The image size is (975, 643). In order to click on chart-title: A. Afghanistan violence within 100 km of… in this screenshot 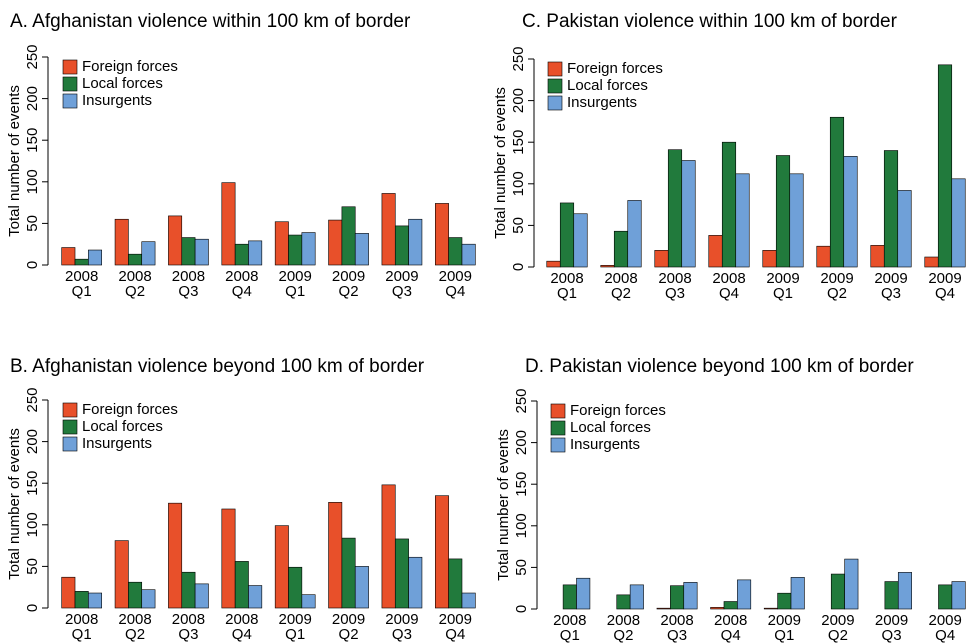, I will do `click(210, 21)`.